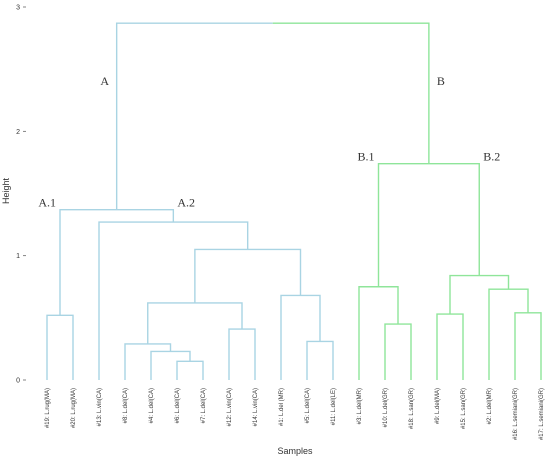  Describe the element at coordinates (178, 405) in the screenshot. I see `leaf-label-5: #6: L.del(CA)` at that location.